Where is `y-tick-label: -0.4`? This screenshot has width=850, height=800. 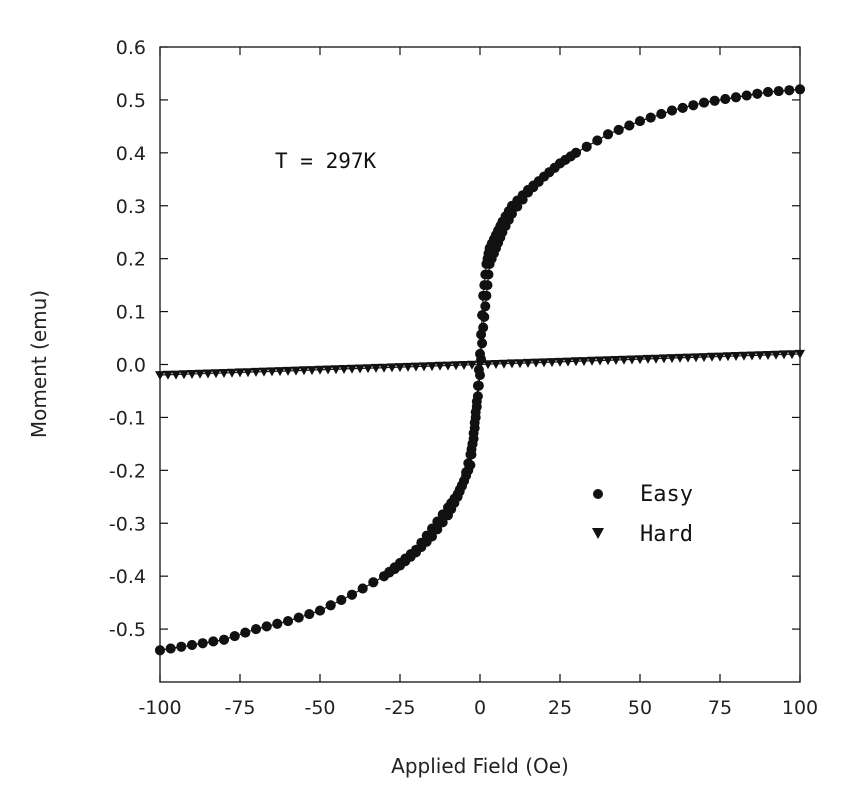
y-tick-label: -0.4 is located at coordinates (127, 577).